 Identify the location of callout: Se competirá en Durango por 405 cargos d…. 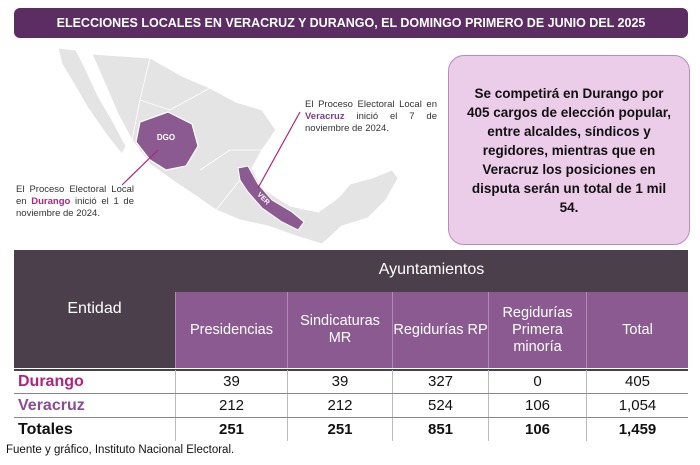
(569, 150).